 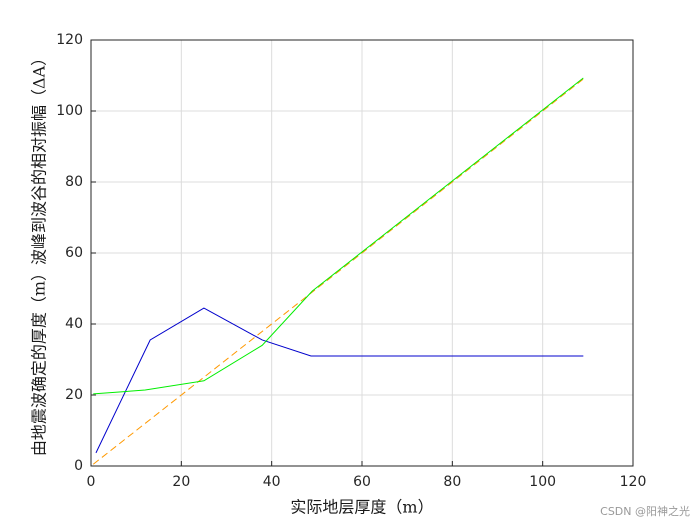 I want to click on y-tick-label: 40, so click(x=74, y=324).